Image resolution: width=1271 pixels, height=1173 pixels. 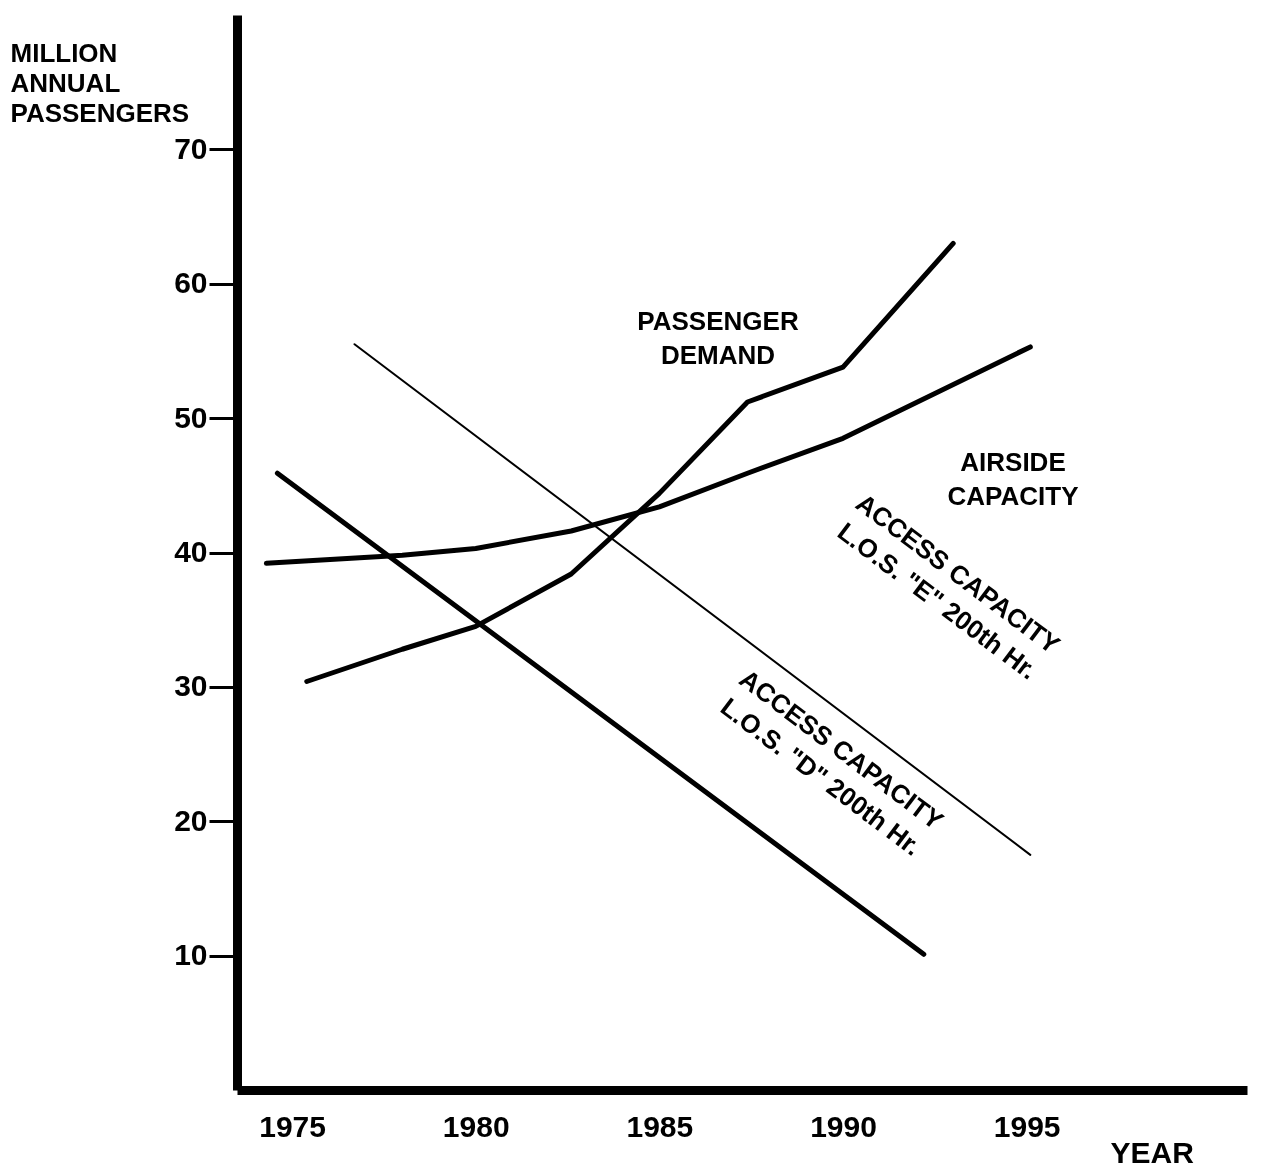 What do you see at coordinates (1152, 1152) in the screenshot?
I see `x-axis-title: YEAR` at bounding box center [1152, 1152].